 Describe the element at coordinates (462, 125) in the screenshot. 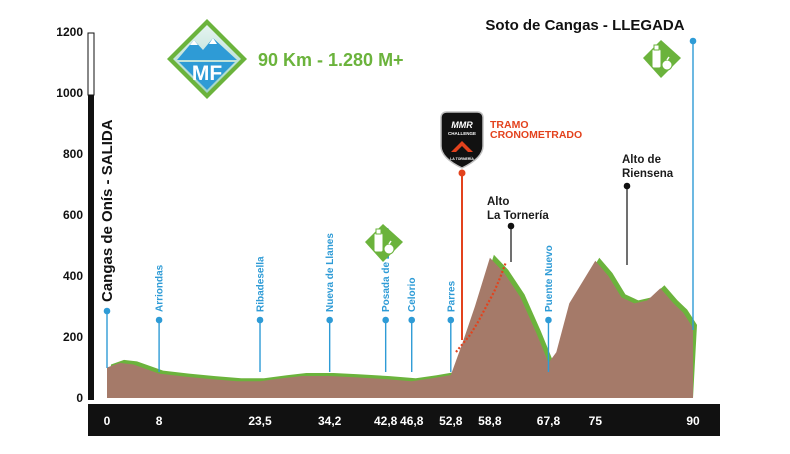

I see `badge-title: MMR` at that location.